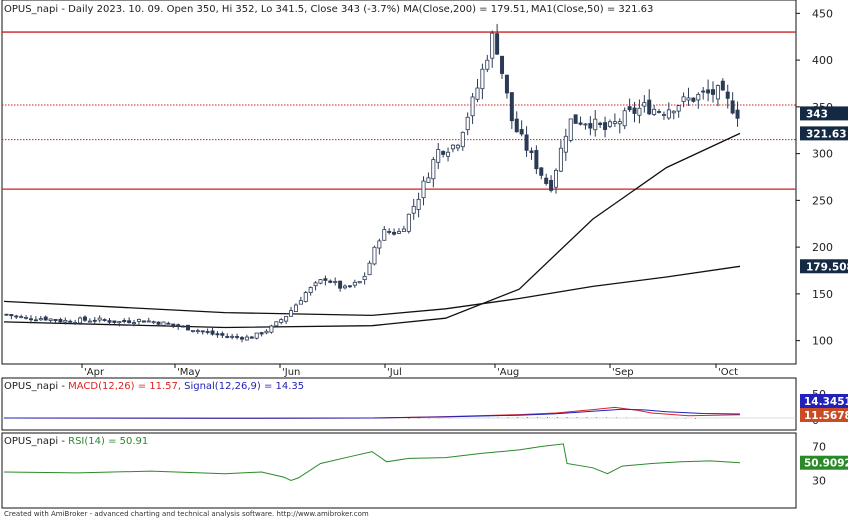 Image resolution: width=850 pixels, height=520 pixels. What do you see at coordinates (822, 200) in the screenshot?
I see `y-tick-label: 250` at bounding box center [822, 200].